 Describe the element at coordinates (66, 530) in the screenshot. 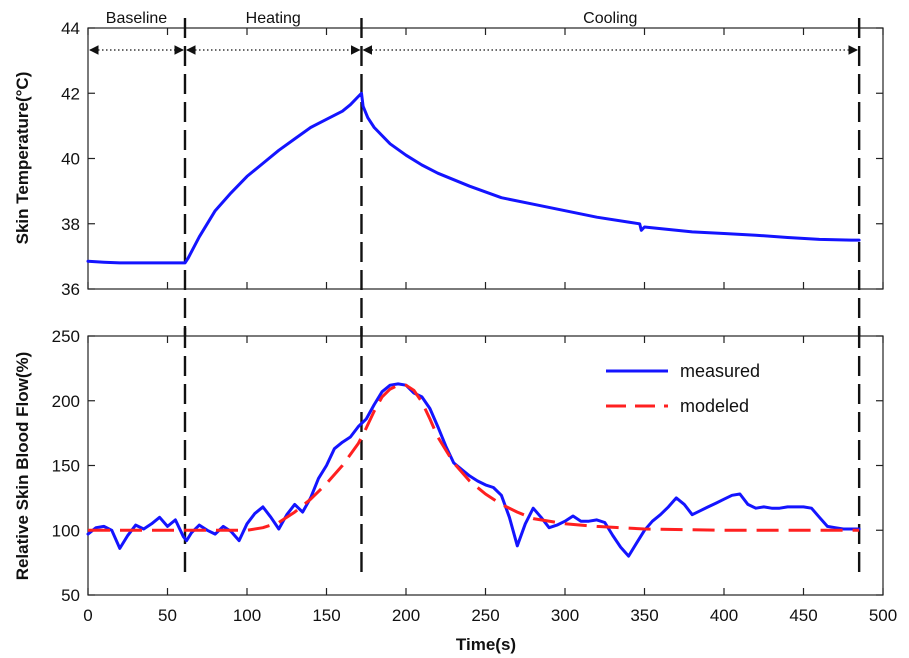

I see `blood-flow-y-tick-label: 100` at that location.